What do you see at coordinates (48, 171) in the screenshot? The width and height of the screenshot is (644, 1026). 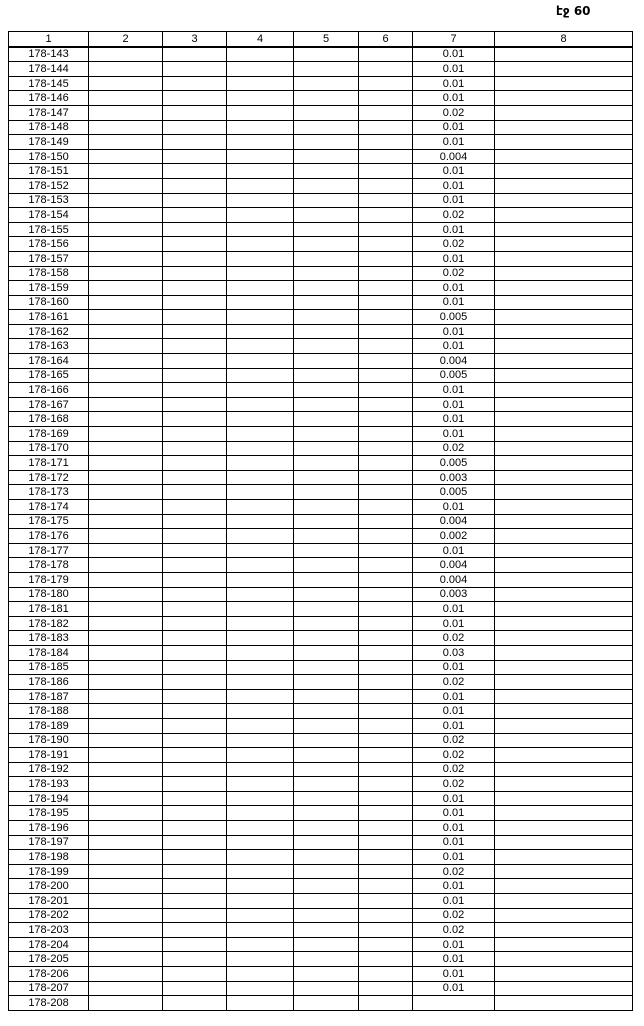 I see `row-id-cell: 178-151` at bounding box center [48, 171].